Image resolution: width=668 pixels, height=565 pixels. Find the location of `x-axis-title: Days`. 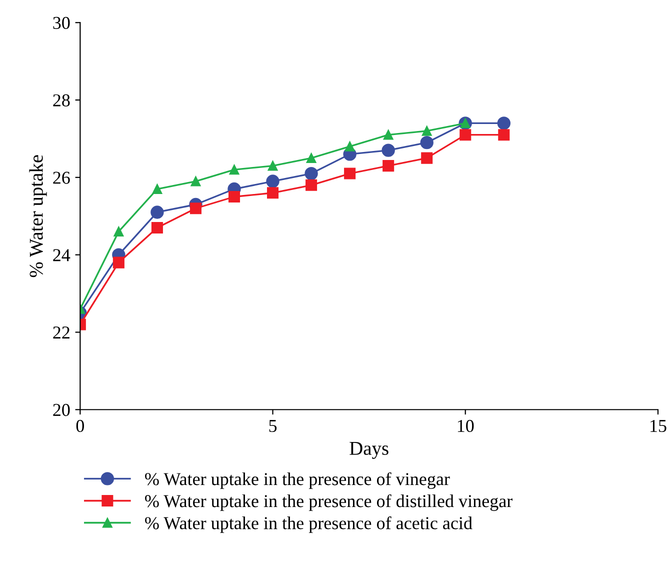

x-axis-title: Days is located at coordinates (369, 450).